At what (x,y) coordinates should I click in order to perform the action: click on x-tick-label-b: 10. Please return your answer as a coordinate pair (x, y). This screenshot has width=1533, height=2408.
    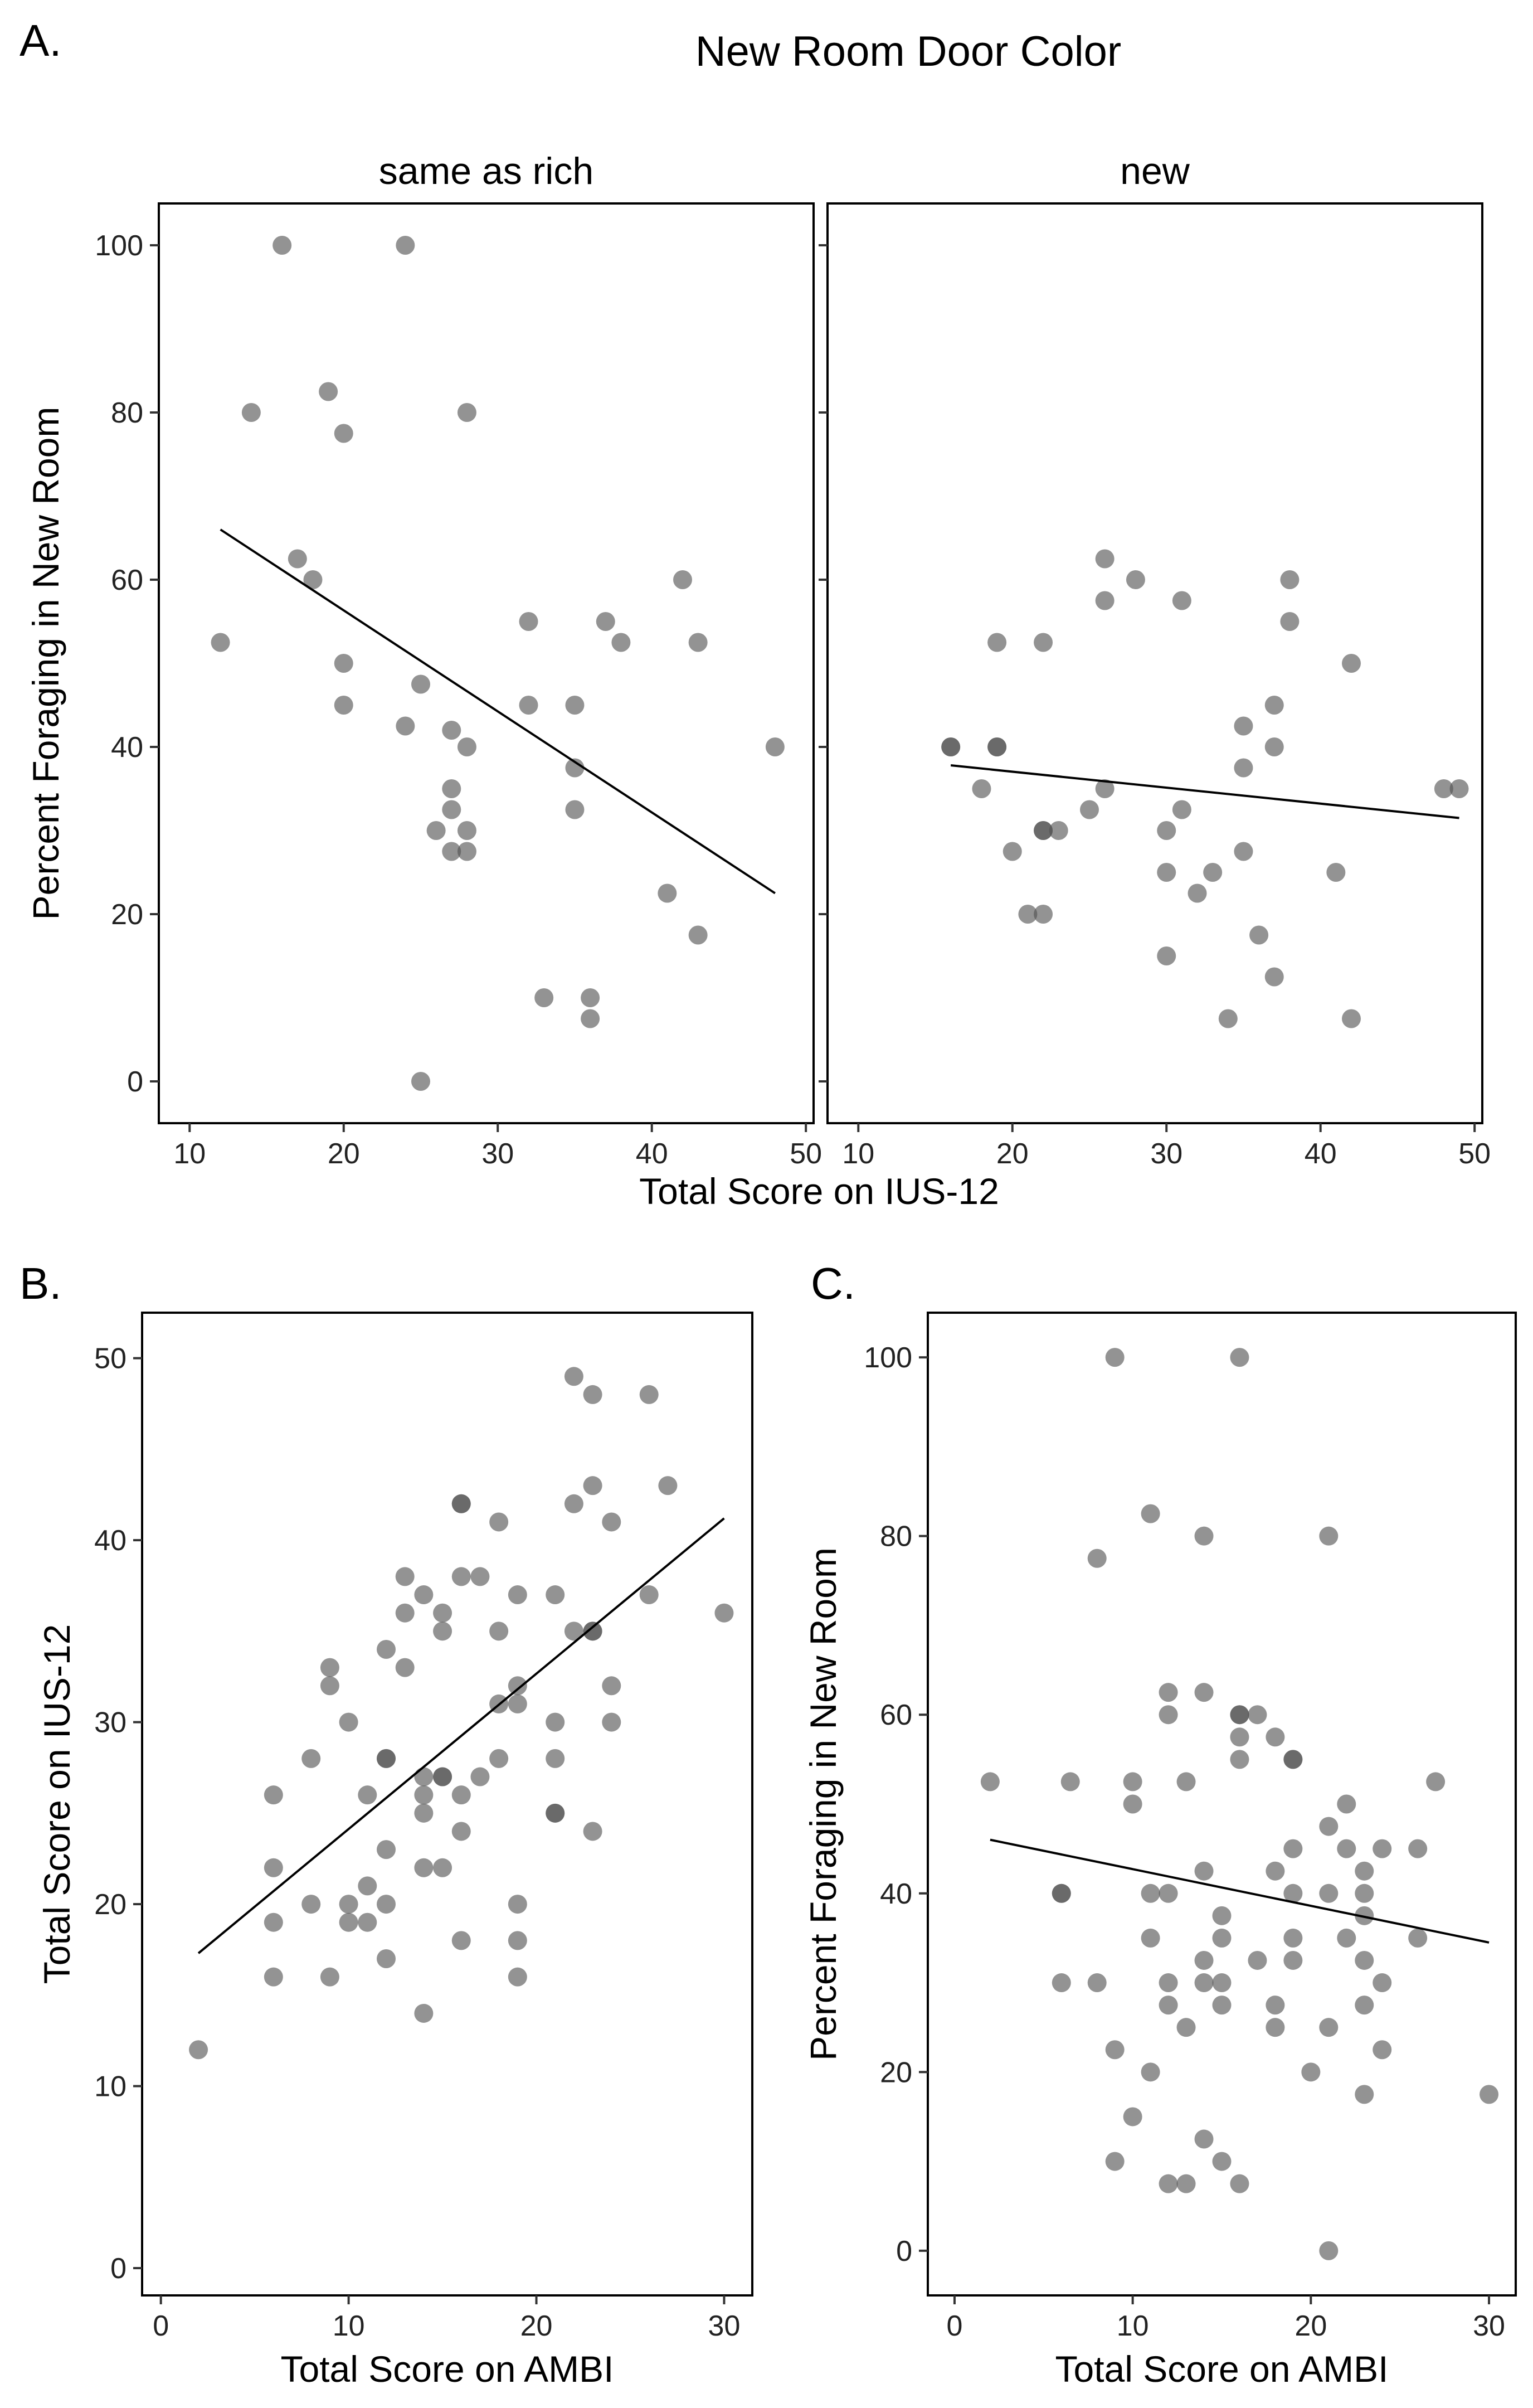
    Looking at the image, I should click on (349, 2326).